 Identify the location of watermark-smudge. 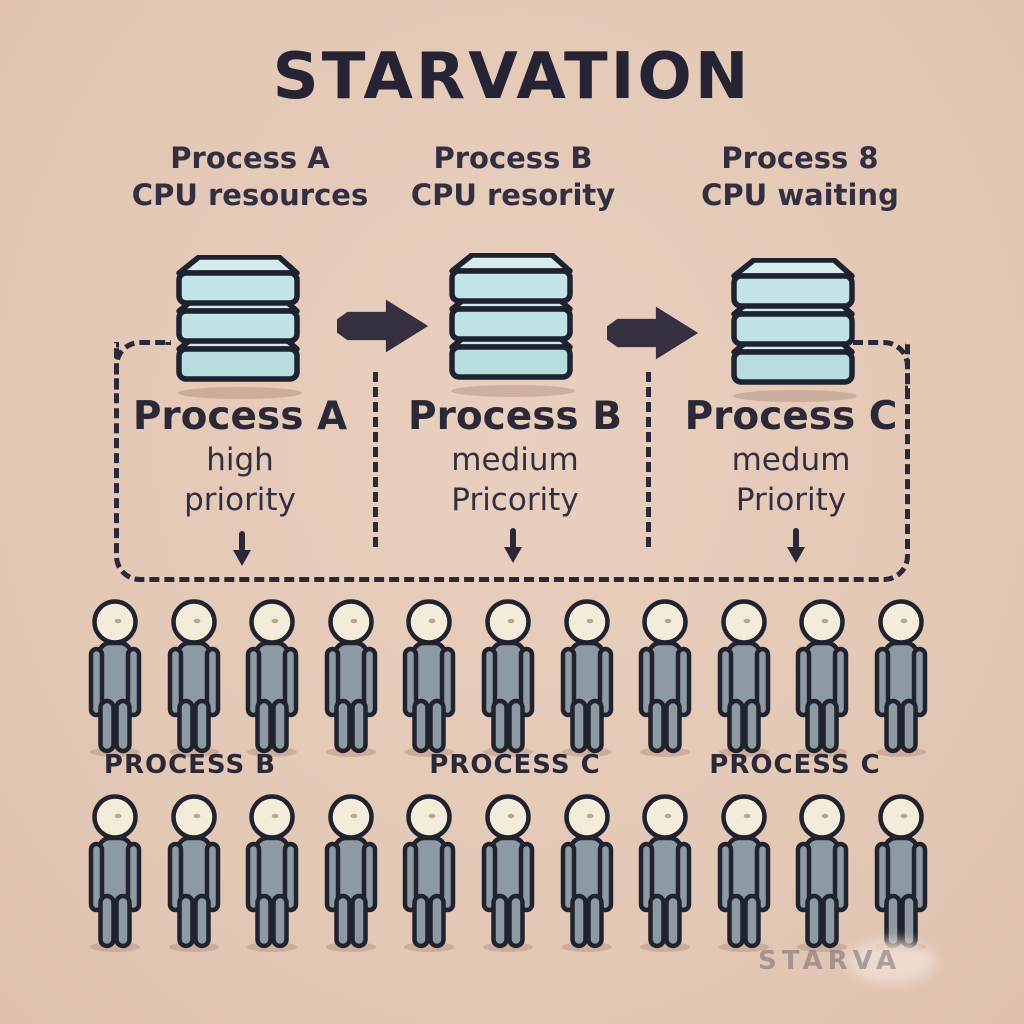
(891, 962).